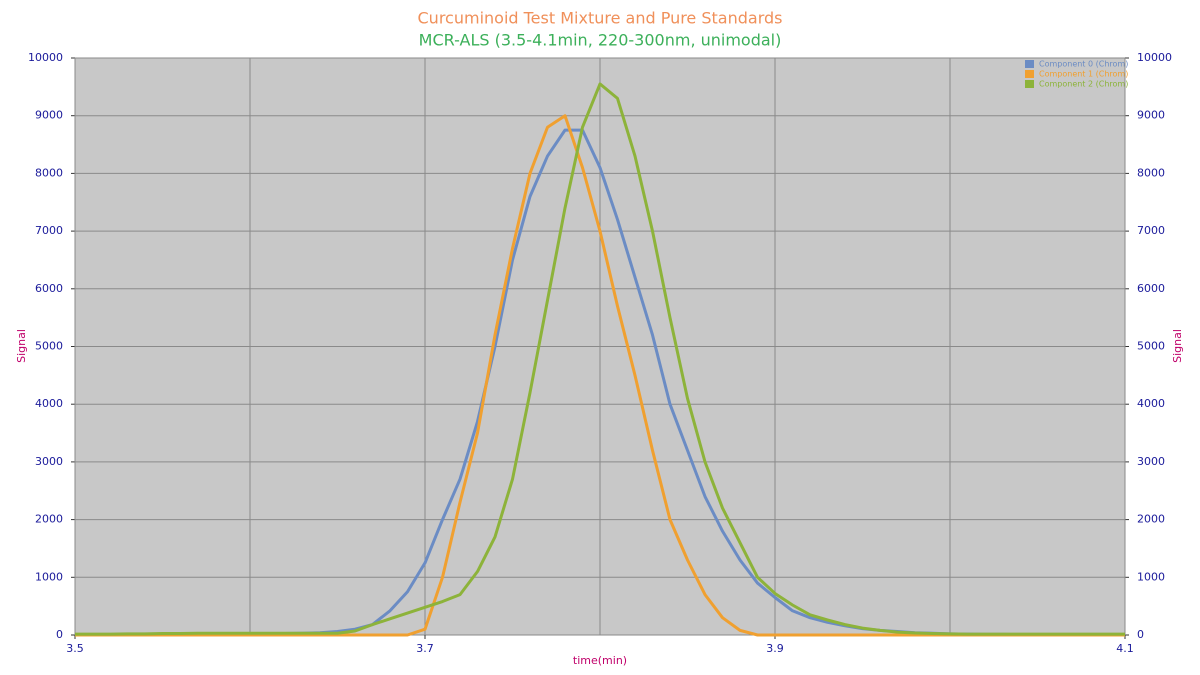 The image size is (1200, 675). Describe the element at coordinates (75, 648) in the screenshot. I see `x-tick-label: 3.5` at that location.